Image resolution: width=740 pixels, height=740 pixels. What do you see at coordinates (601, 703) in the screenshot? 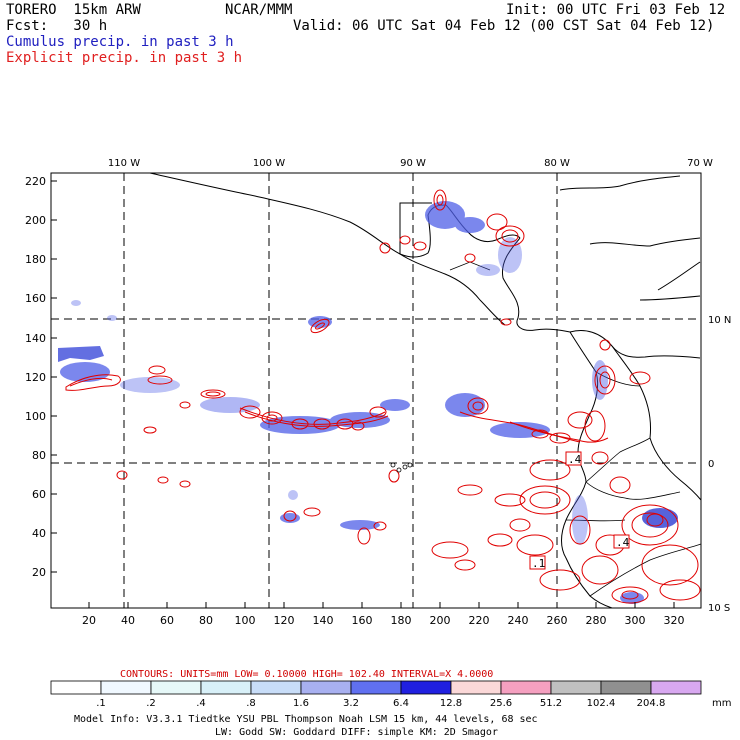
I see `colorbar-label: 102.4` at bounding box center [601, 703].